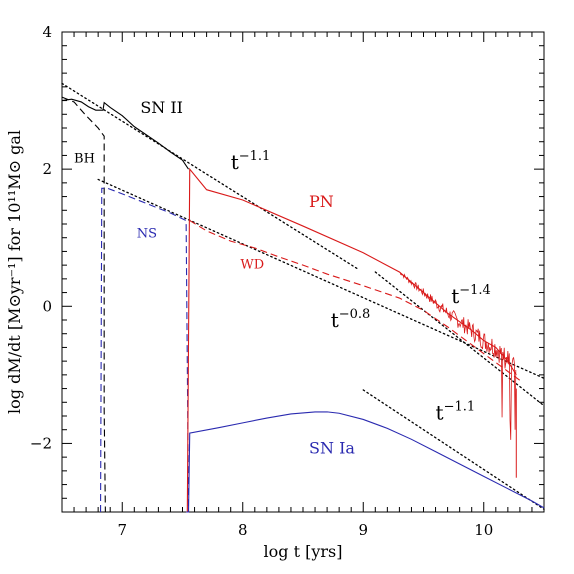  I want to click on series-bh-line, so click(83, 304).